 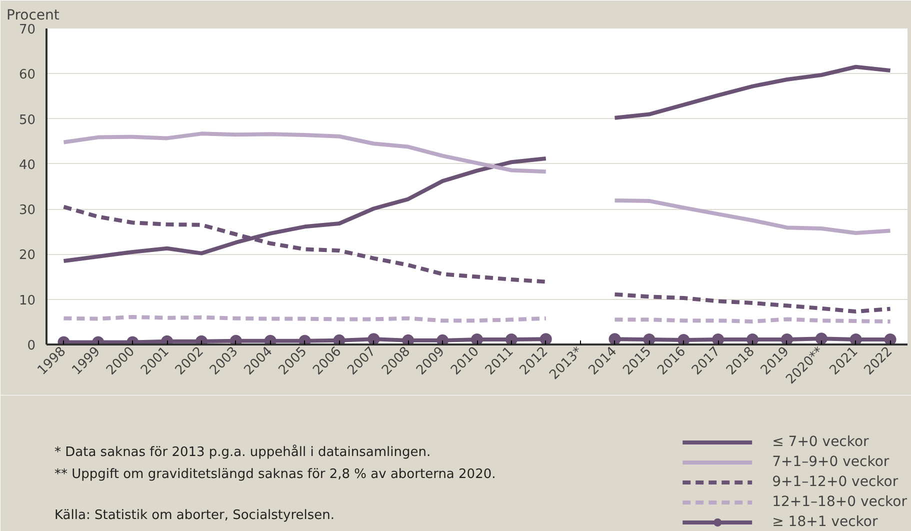 What do you see at coordinates (27, 210) in the screenshot?
I see `y-tick-label: 30` at bounding box center [27, 210].